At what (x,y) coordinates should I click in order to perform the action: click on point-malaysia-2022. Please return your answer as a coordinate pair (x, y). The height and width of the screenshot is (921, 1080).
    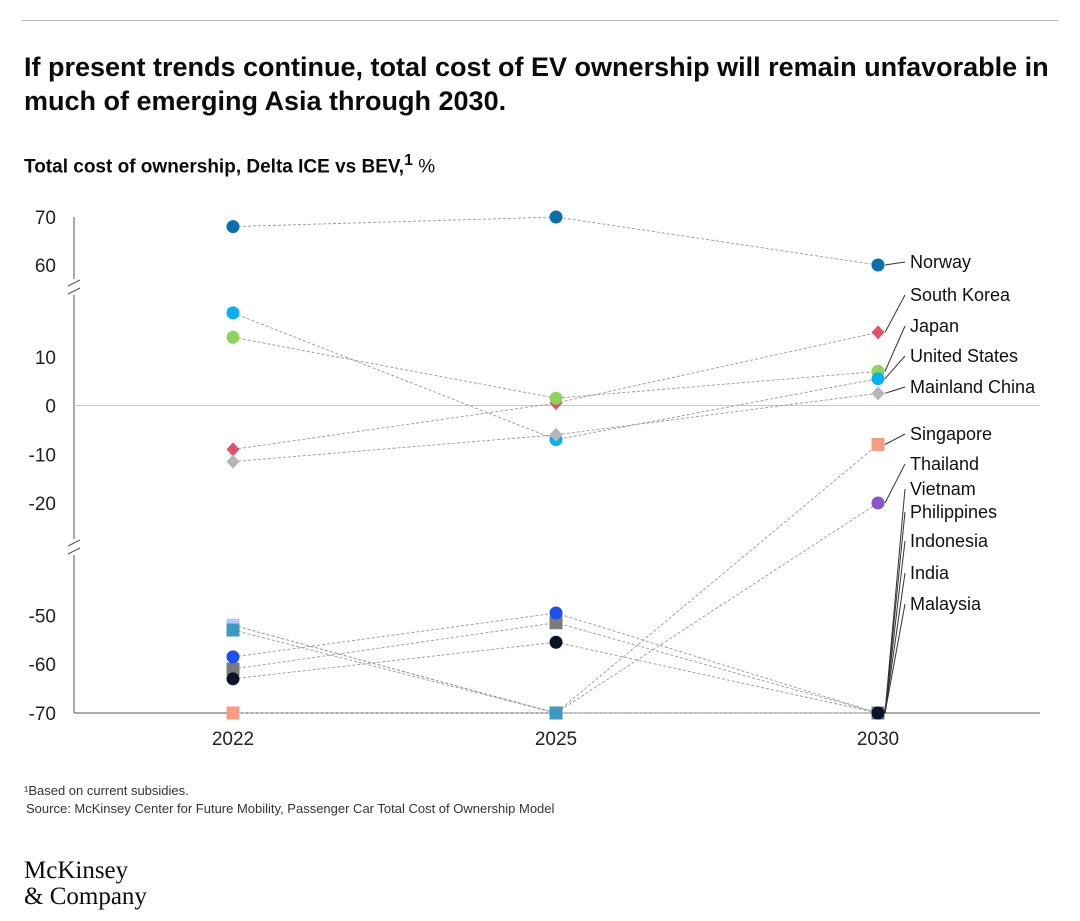
    Looking at the image, I should click on (233, 679).